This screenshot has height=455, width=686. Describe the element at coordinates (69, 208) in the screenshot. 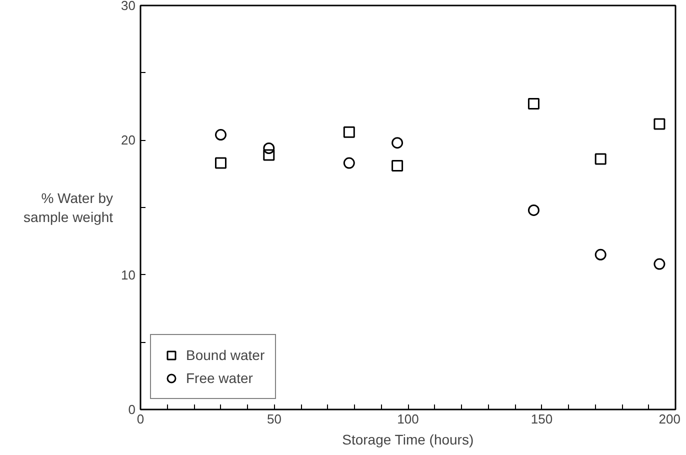

I see `y-axis-title: % Water by sample weight` at that location.